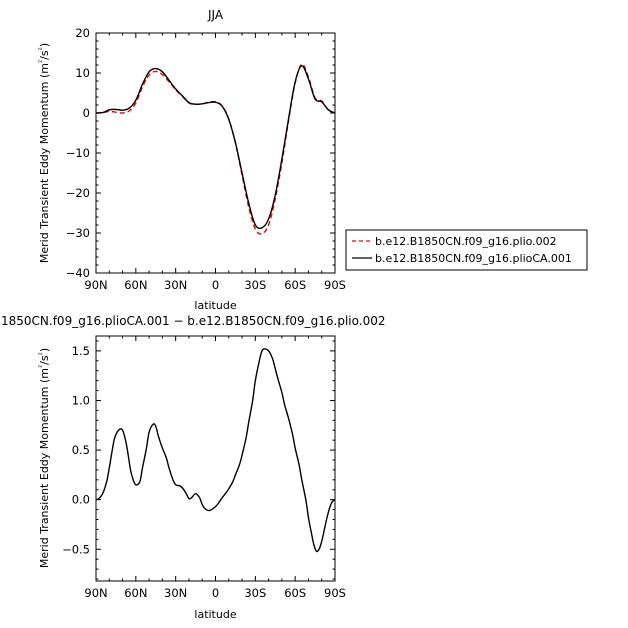 The height and width of the screenshot is (628, 628). I want to click on top-xtick-label: 90N, so click(95, 285).